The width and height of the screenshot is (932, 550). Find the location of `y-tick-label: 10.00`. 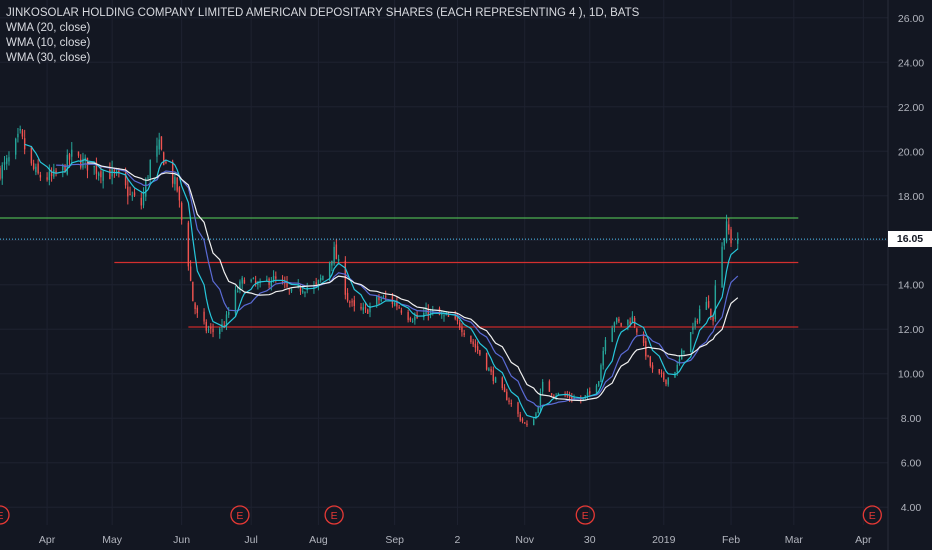

y-tick-label: 10.00 is located at coordinates (911, 375).